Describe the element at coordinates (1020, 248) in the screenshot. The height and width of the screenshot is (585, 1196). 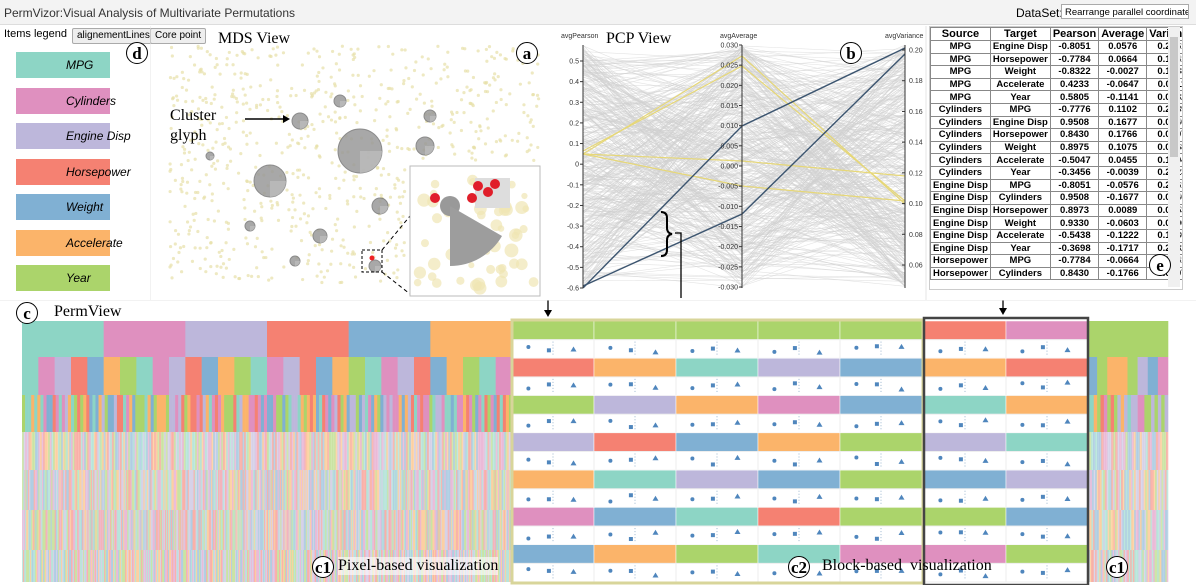
I see `table-cell: Year` at that location.